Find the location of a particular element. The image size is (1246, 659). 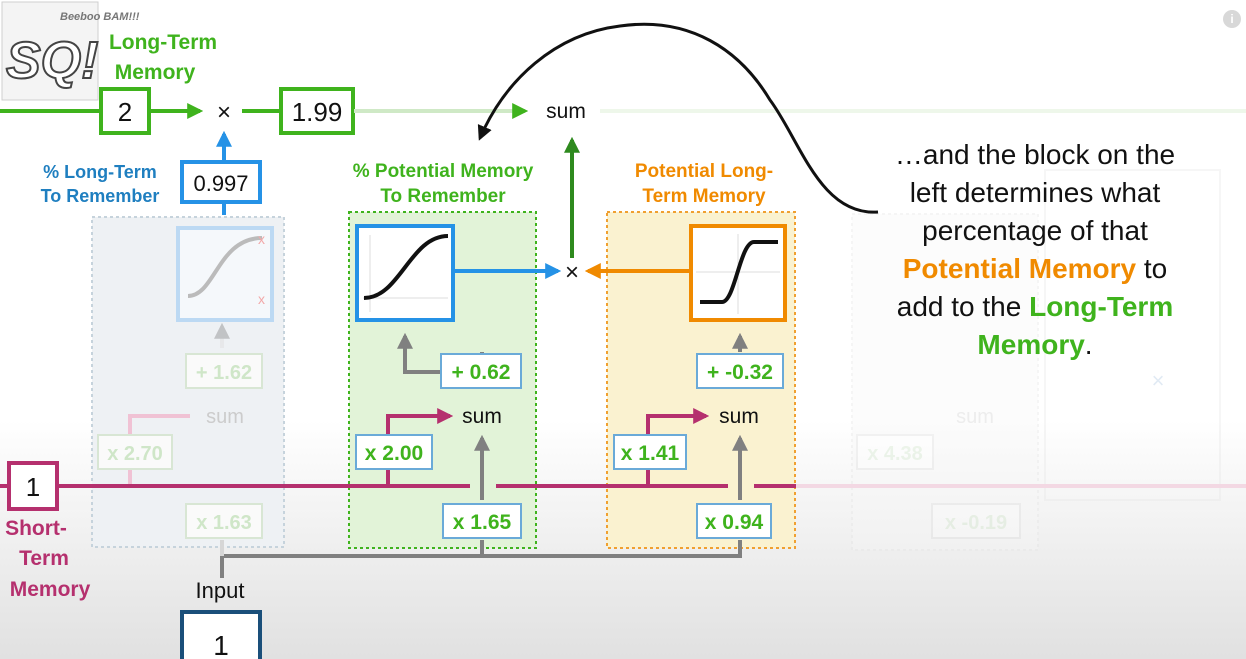

input-gate-label-line1: % Potential Memory is located at coordinates (443, 171).